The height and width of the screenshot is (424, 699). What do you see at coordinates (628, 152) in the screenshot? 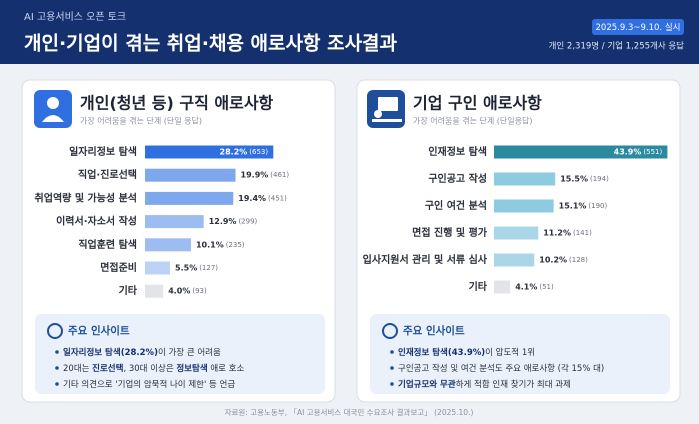
I see `value-label: 43.9%` at bounding box center [628, 152].